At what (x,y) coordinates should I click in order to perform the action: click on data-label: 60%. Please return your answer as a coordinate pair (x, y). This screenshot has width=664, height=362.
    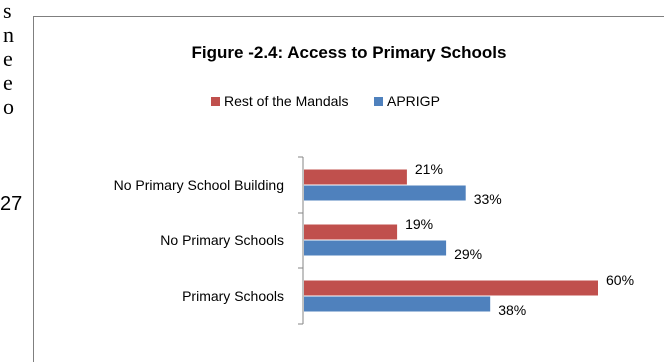
    Looking at the image, I should click on (620, 280).